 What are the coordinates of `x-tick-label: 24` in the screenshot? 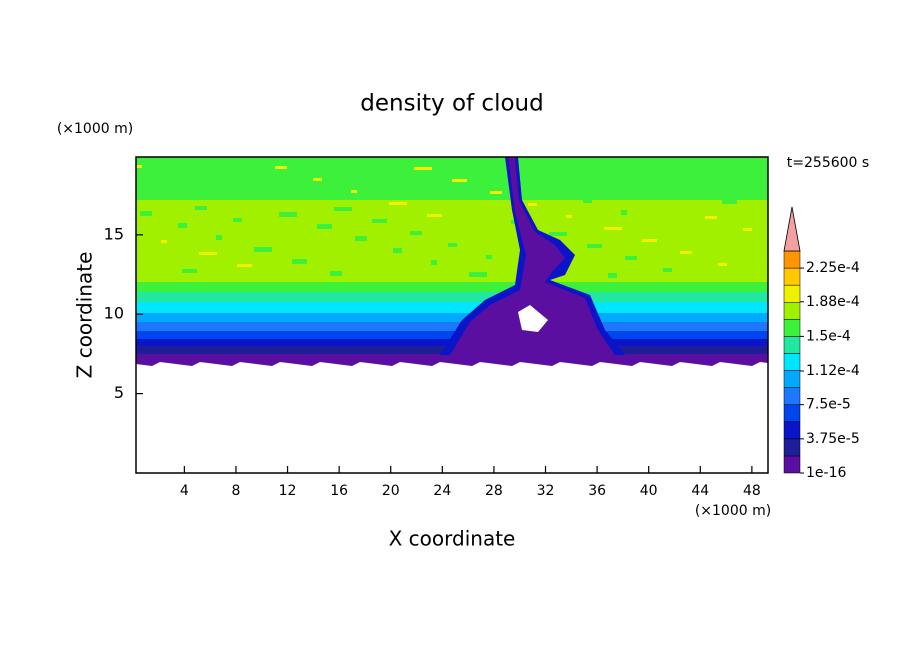 It's located at (442, 491).